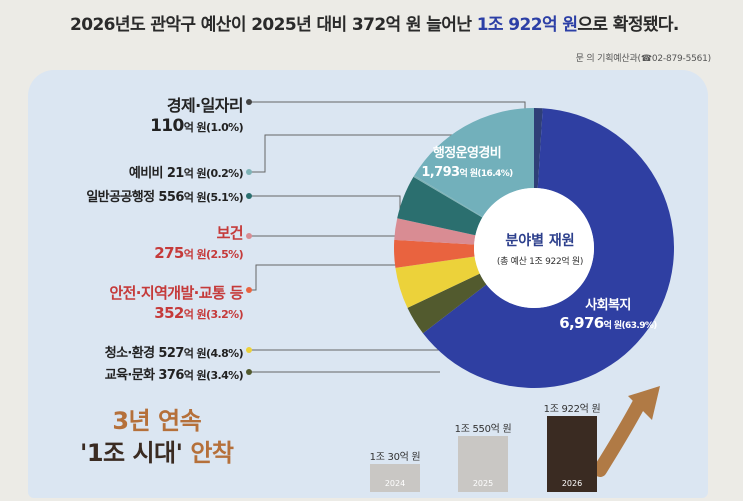 The image size is (743, 501). What do you see at coordinates (643, 59) in the screenshot?
I see `contact-info: 문 의 기획예산과(☎02-879-5561)` at bounding box center [643, 59].